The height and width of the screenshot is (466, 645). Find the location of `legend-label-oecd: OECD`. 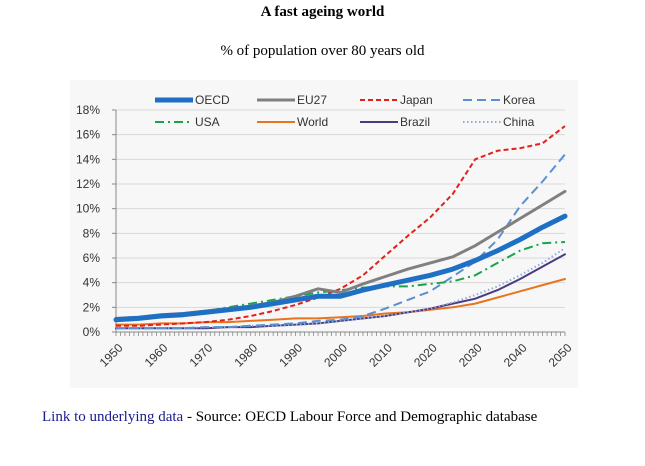

legend-label-oecd: OECD is located at coordinates (212, 100).